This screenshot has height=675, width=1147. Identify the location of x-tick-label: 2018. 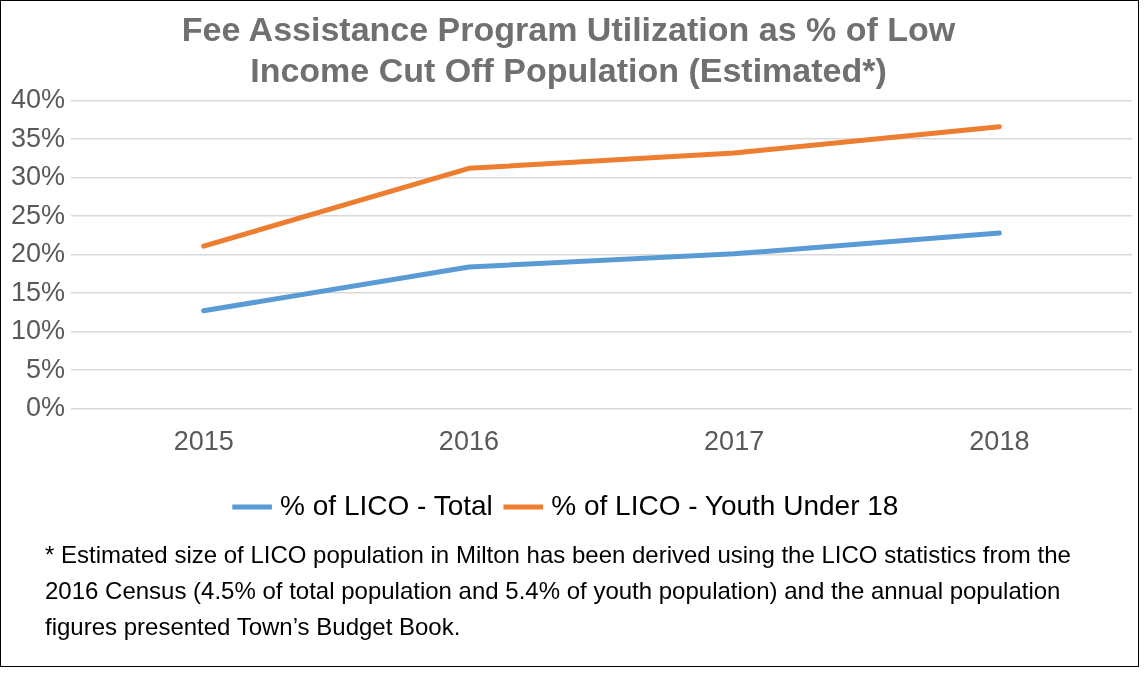
(999, 441).